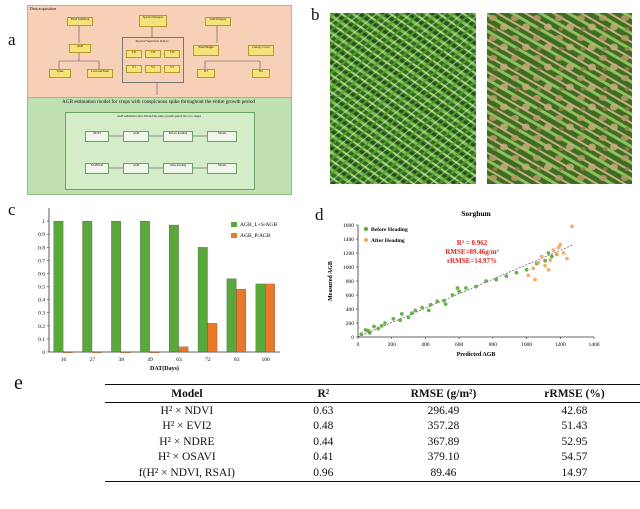 This screenshot has height=509, width=640. I want to click on spectral-imagery-box: Spectral Imagery, so click(153, 21).